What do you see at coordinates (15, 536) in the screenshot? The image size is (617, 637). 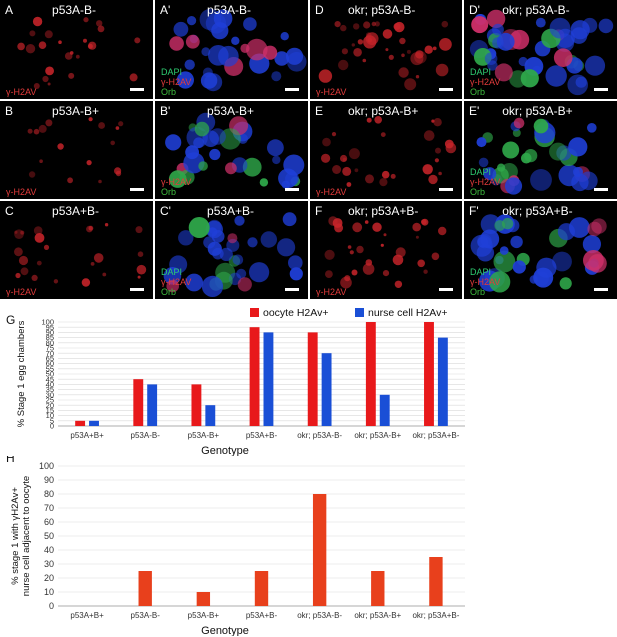 I see `y-axis-title: % stage 1 with γH2Av+` at bounding box center [15, 536].